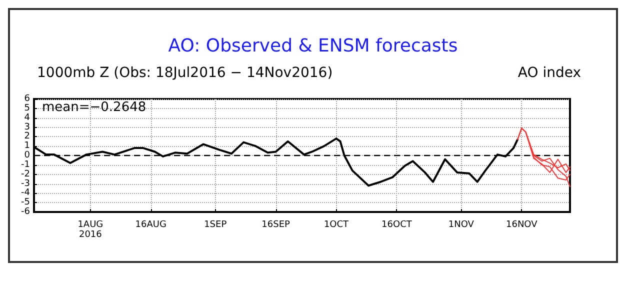 Image resolution: width=626 pixels, height=283 pixels. Describe the element at coordinates (150, 225) in the screenshot. I see `x-tick-label: 16AUG` at that location.